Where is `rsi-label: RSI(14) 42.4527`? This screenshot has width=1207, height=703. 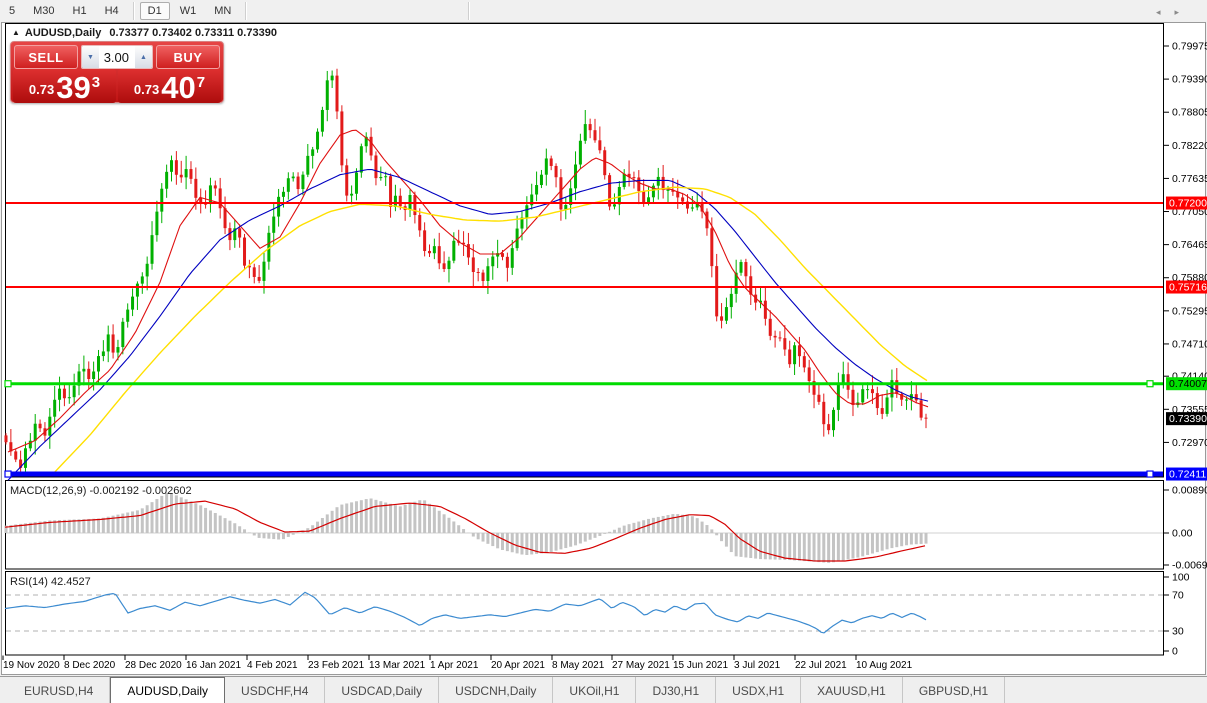
rsi-label: RSI(14) 42.4527 is located at coordinates (50, 582).